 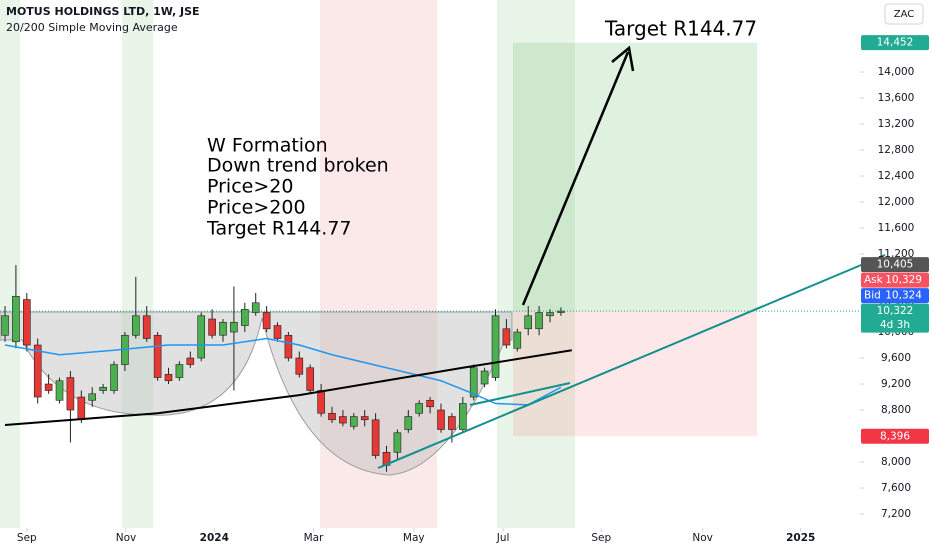 I want to click on price-label: 10,324, so click(x=903, y=296).